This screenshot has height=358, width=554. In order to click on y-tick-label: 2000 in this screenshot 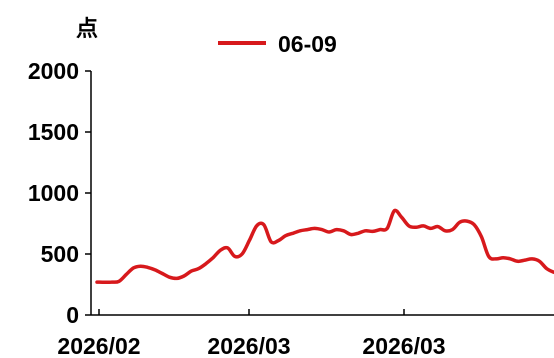, I will do `click(53, 71)`.